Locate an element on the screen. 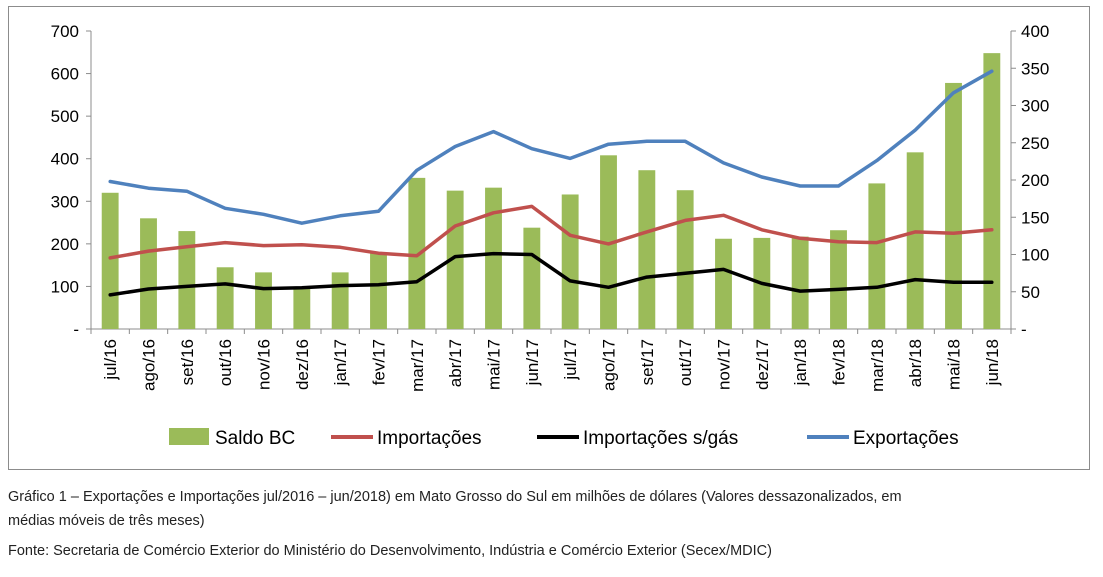 Image resolution: width=1103 pixels, height=577 pixels. legend-label: Exportações is located at coordinates (906, 438).